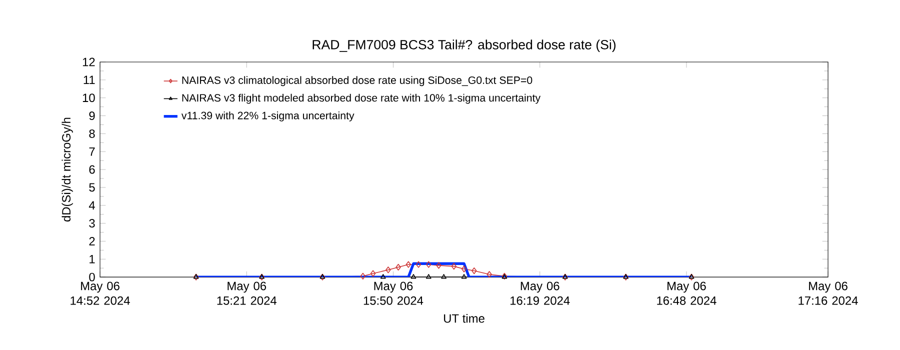 The width and height of the screenshot is (900, 350). What do you see at coordinates (464, 318) in the screenshot?
I see `x-axis-title: UT time` at bounding box center [464, 318].